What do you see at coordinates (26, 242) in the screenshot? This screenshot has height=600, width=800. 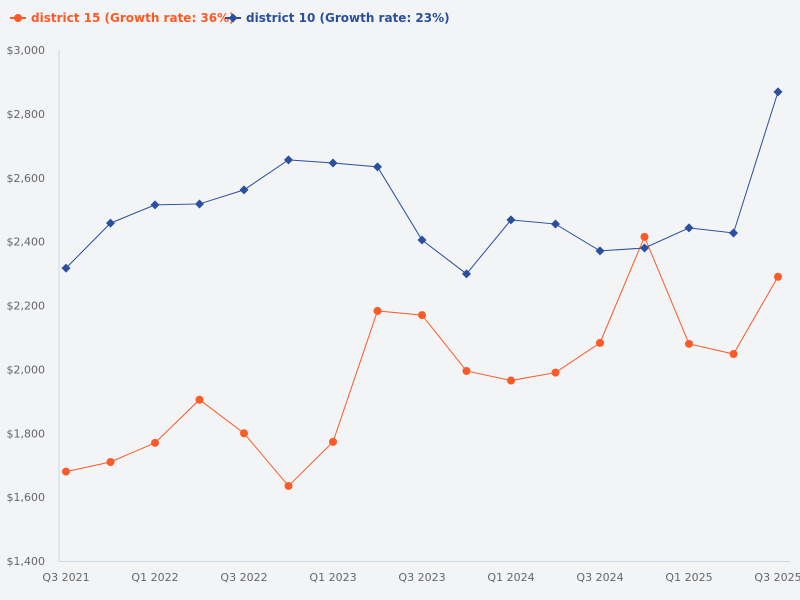 I see `y-tick-label: $2,400` at bounding box center [26, 242].